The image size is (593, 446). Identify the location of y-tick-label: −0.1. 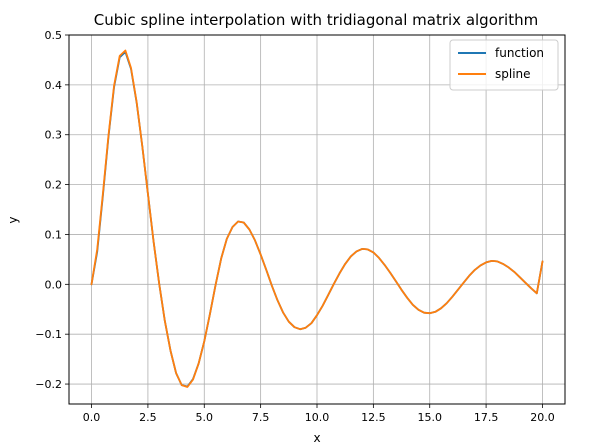
(48, 334).